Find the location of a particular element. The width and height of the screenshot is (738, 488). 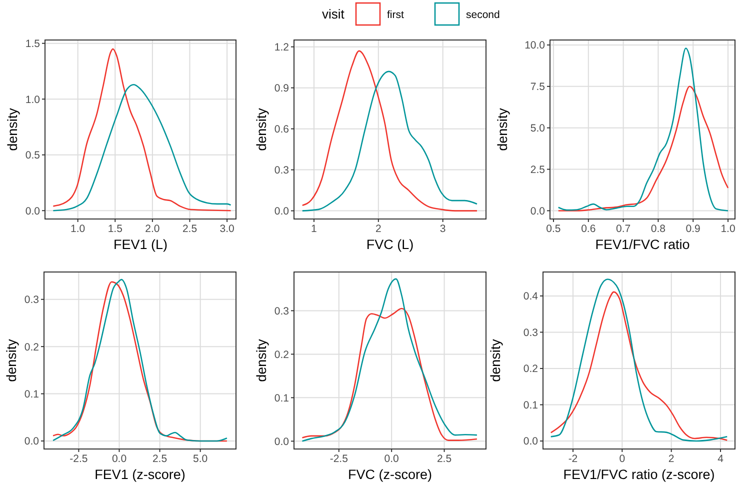

x-tick-label: -2 is located at coordinates (573, 459).